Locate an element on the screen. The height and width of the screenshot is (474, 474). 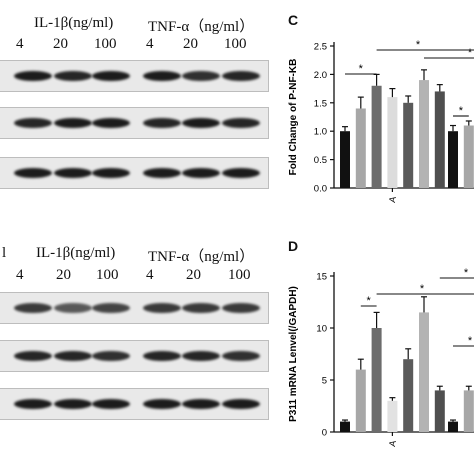
y-axis-label: P311 mRNA Lenvel(/GAPDH) is located at coordinates (293, 354).